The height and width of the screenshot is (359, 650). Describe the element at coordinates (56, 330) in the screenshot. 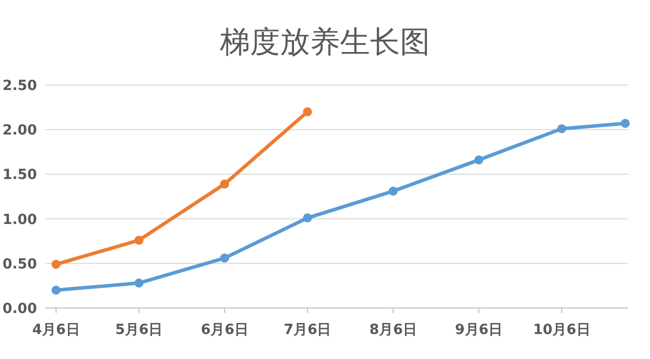

I see `x-tick-label: 4月6日` at that location.